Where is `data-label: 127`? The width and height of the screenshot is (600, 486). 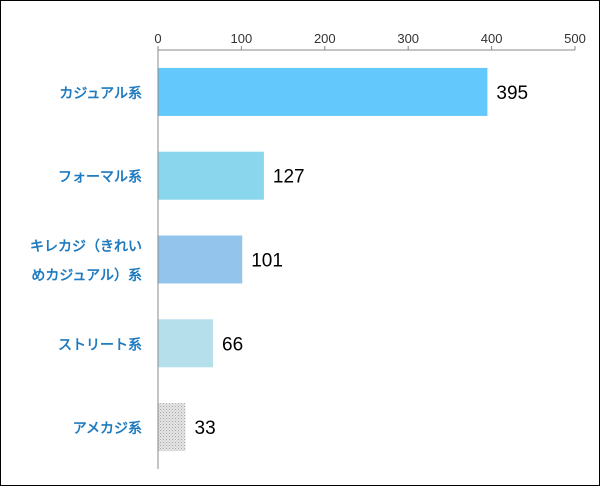 data-label: 127 is located at coordinates (289, 177).